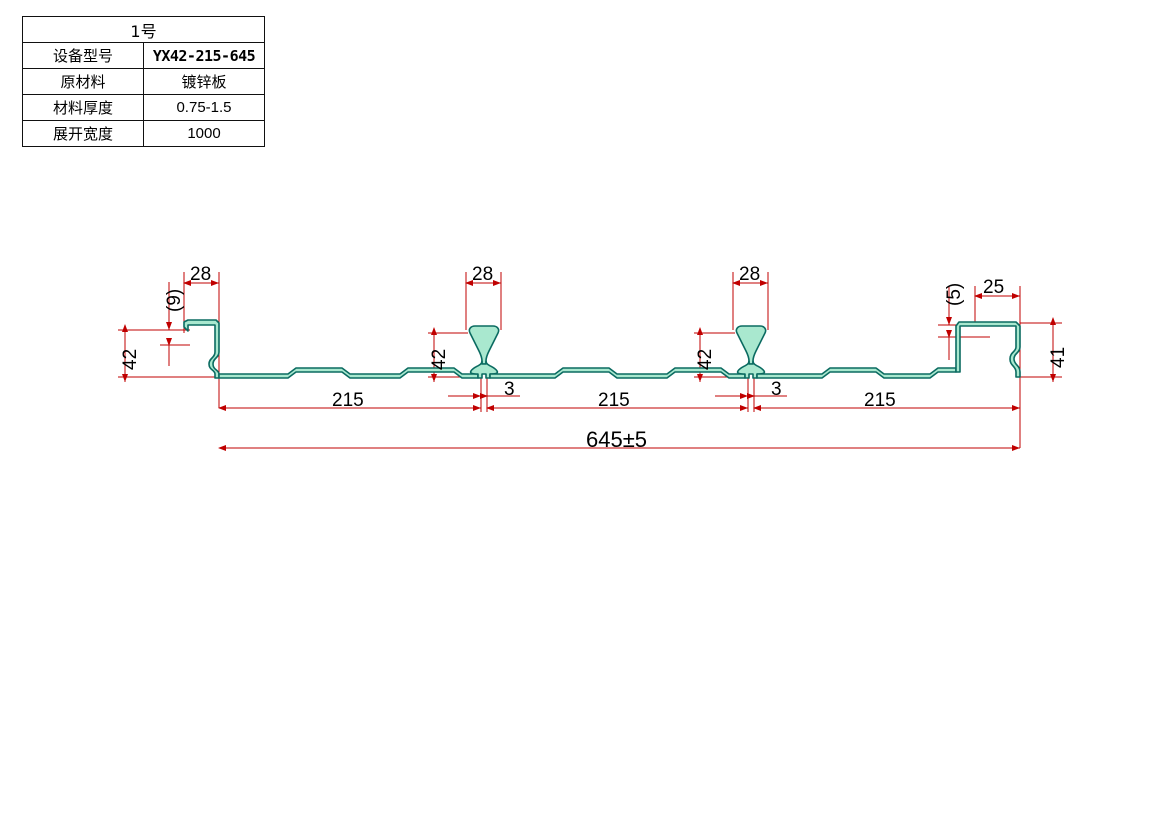 The width and height of the screenshot is (1169, 827). Describe the element at coordinates (856, 373) in the screenshot. I see `profile-pan-right` at that location.